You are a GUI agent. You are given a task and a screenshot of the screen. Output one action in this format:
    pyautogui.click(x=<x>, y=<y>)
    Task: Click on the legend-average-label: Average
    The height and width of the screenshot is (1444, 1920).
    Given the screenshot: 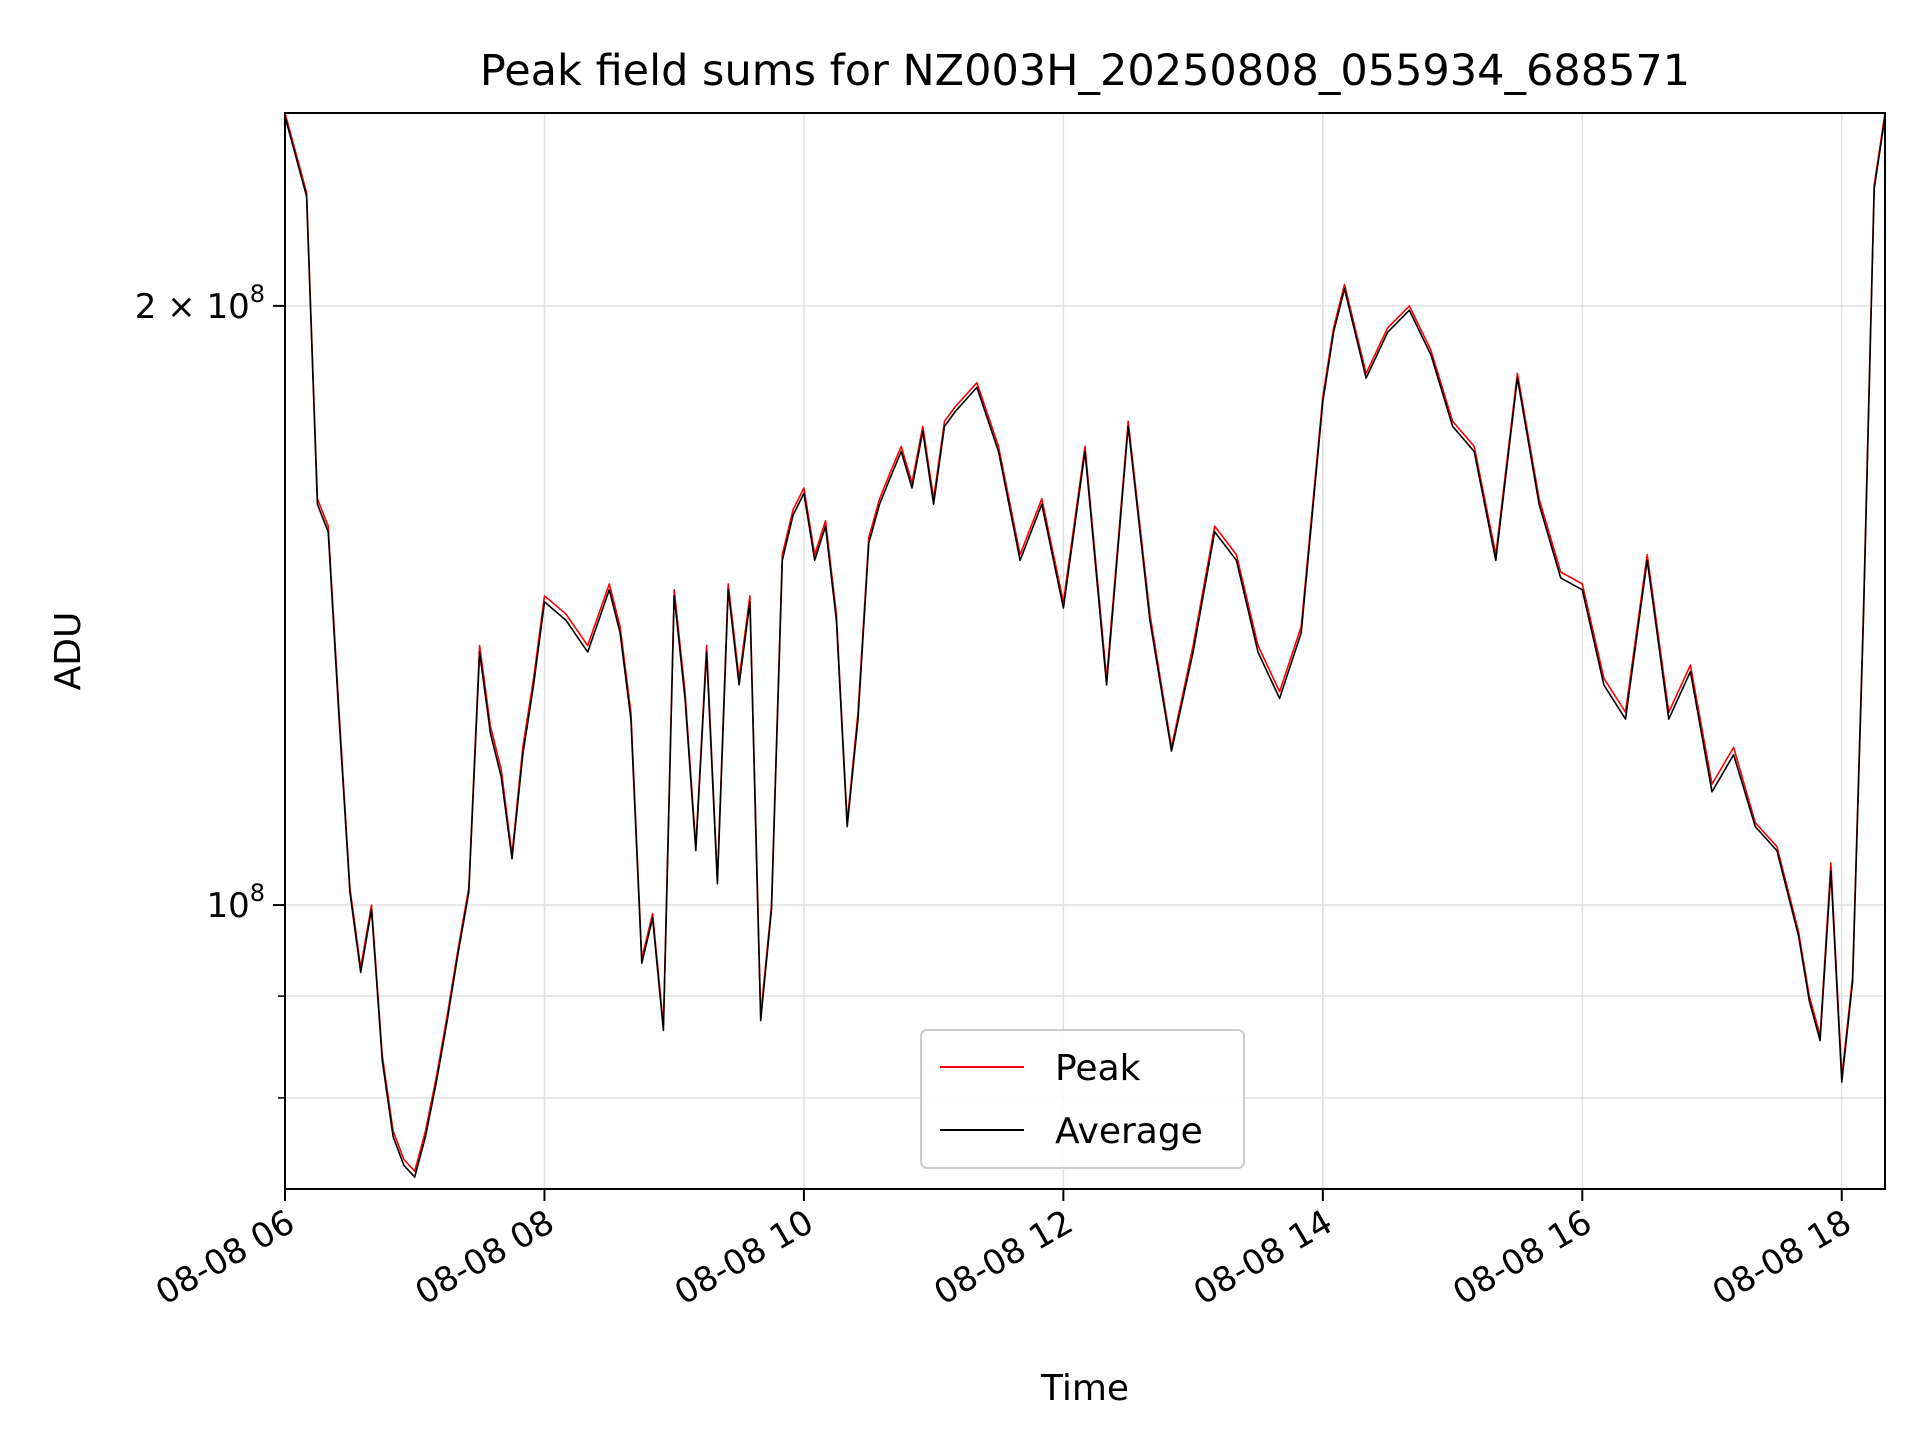 What is the action you would take?
    pyautogui.click(x=1129, y=1131)
    